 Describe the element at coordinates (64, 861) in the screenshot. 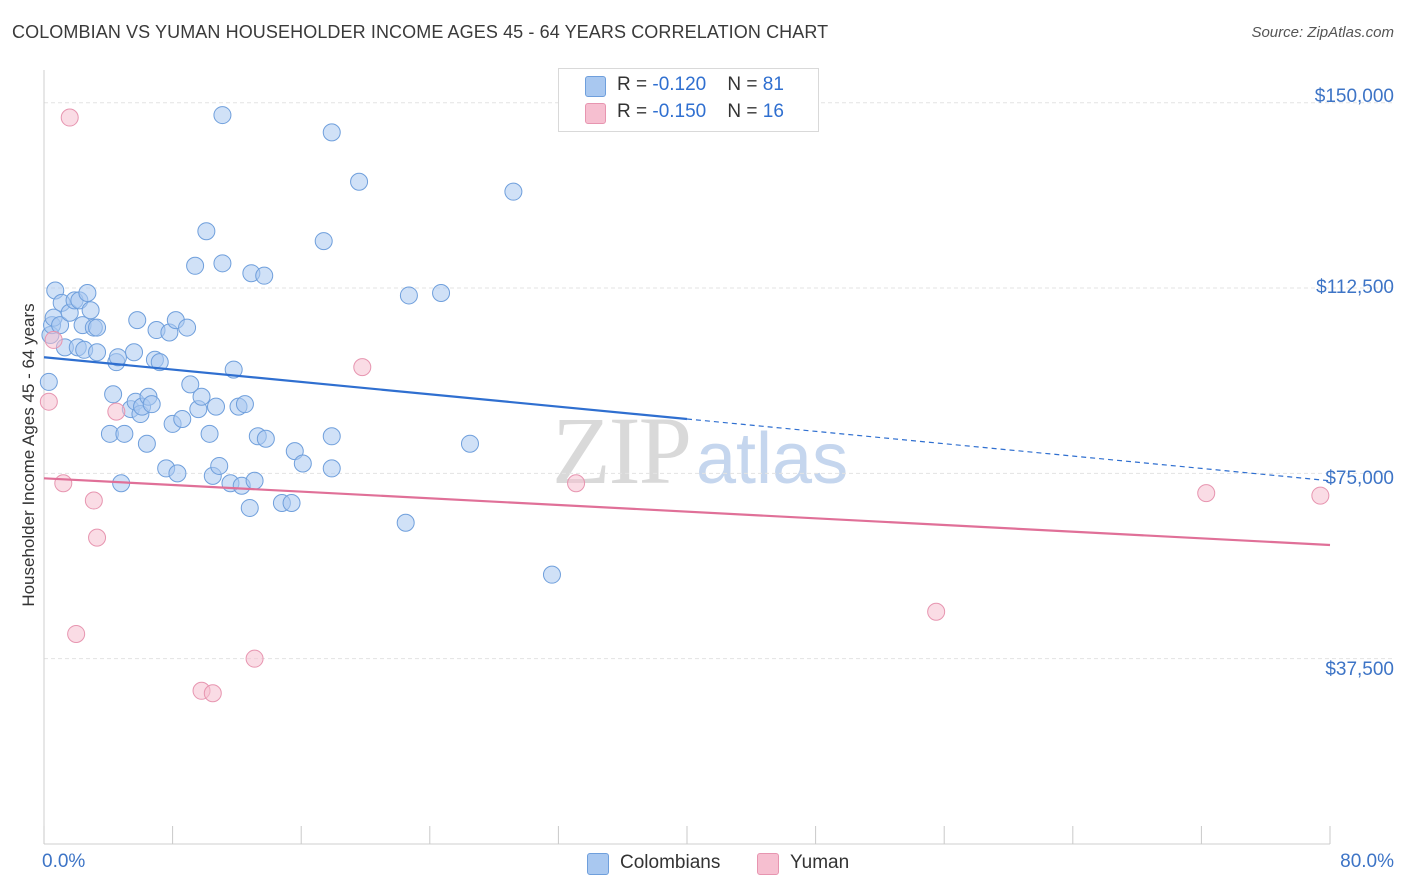

I see `x-tick-label-min: 0.0%` at that location.